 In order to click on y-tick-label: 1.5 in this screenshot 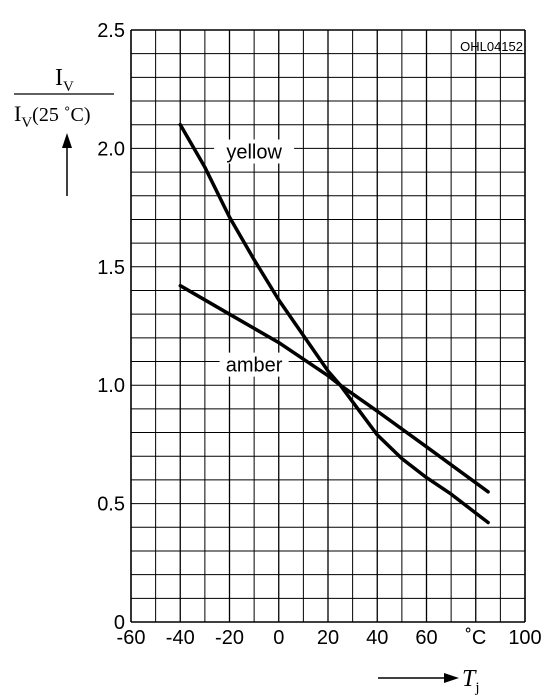, I will do `click(111, 268)`.